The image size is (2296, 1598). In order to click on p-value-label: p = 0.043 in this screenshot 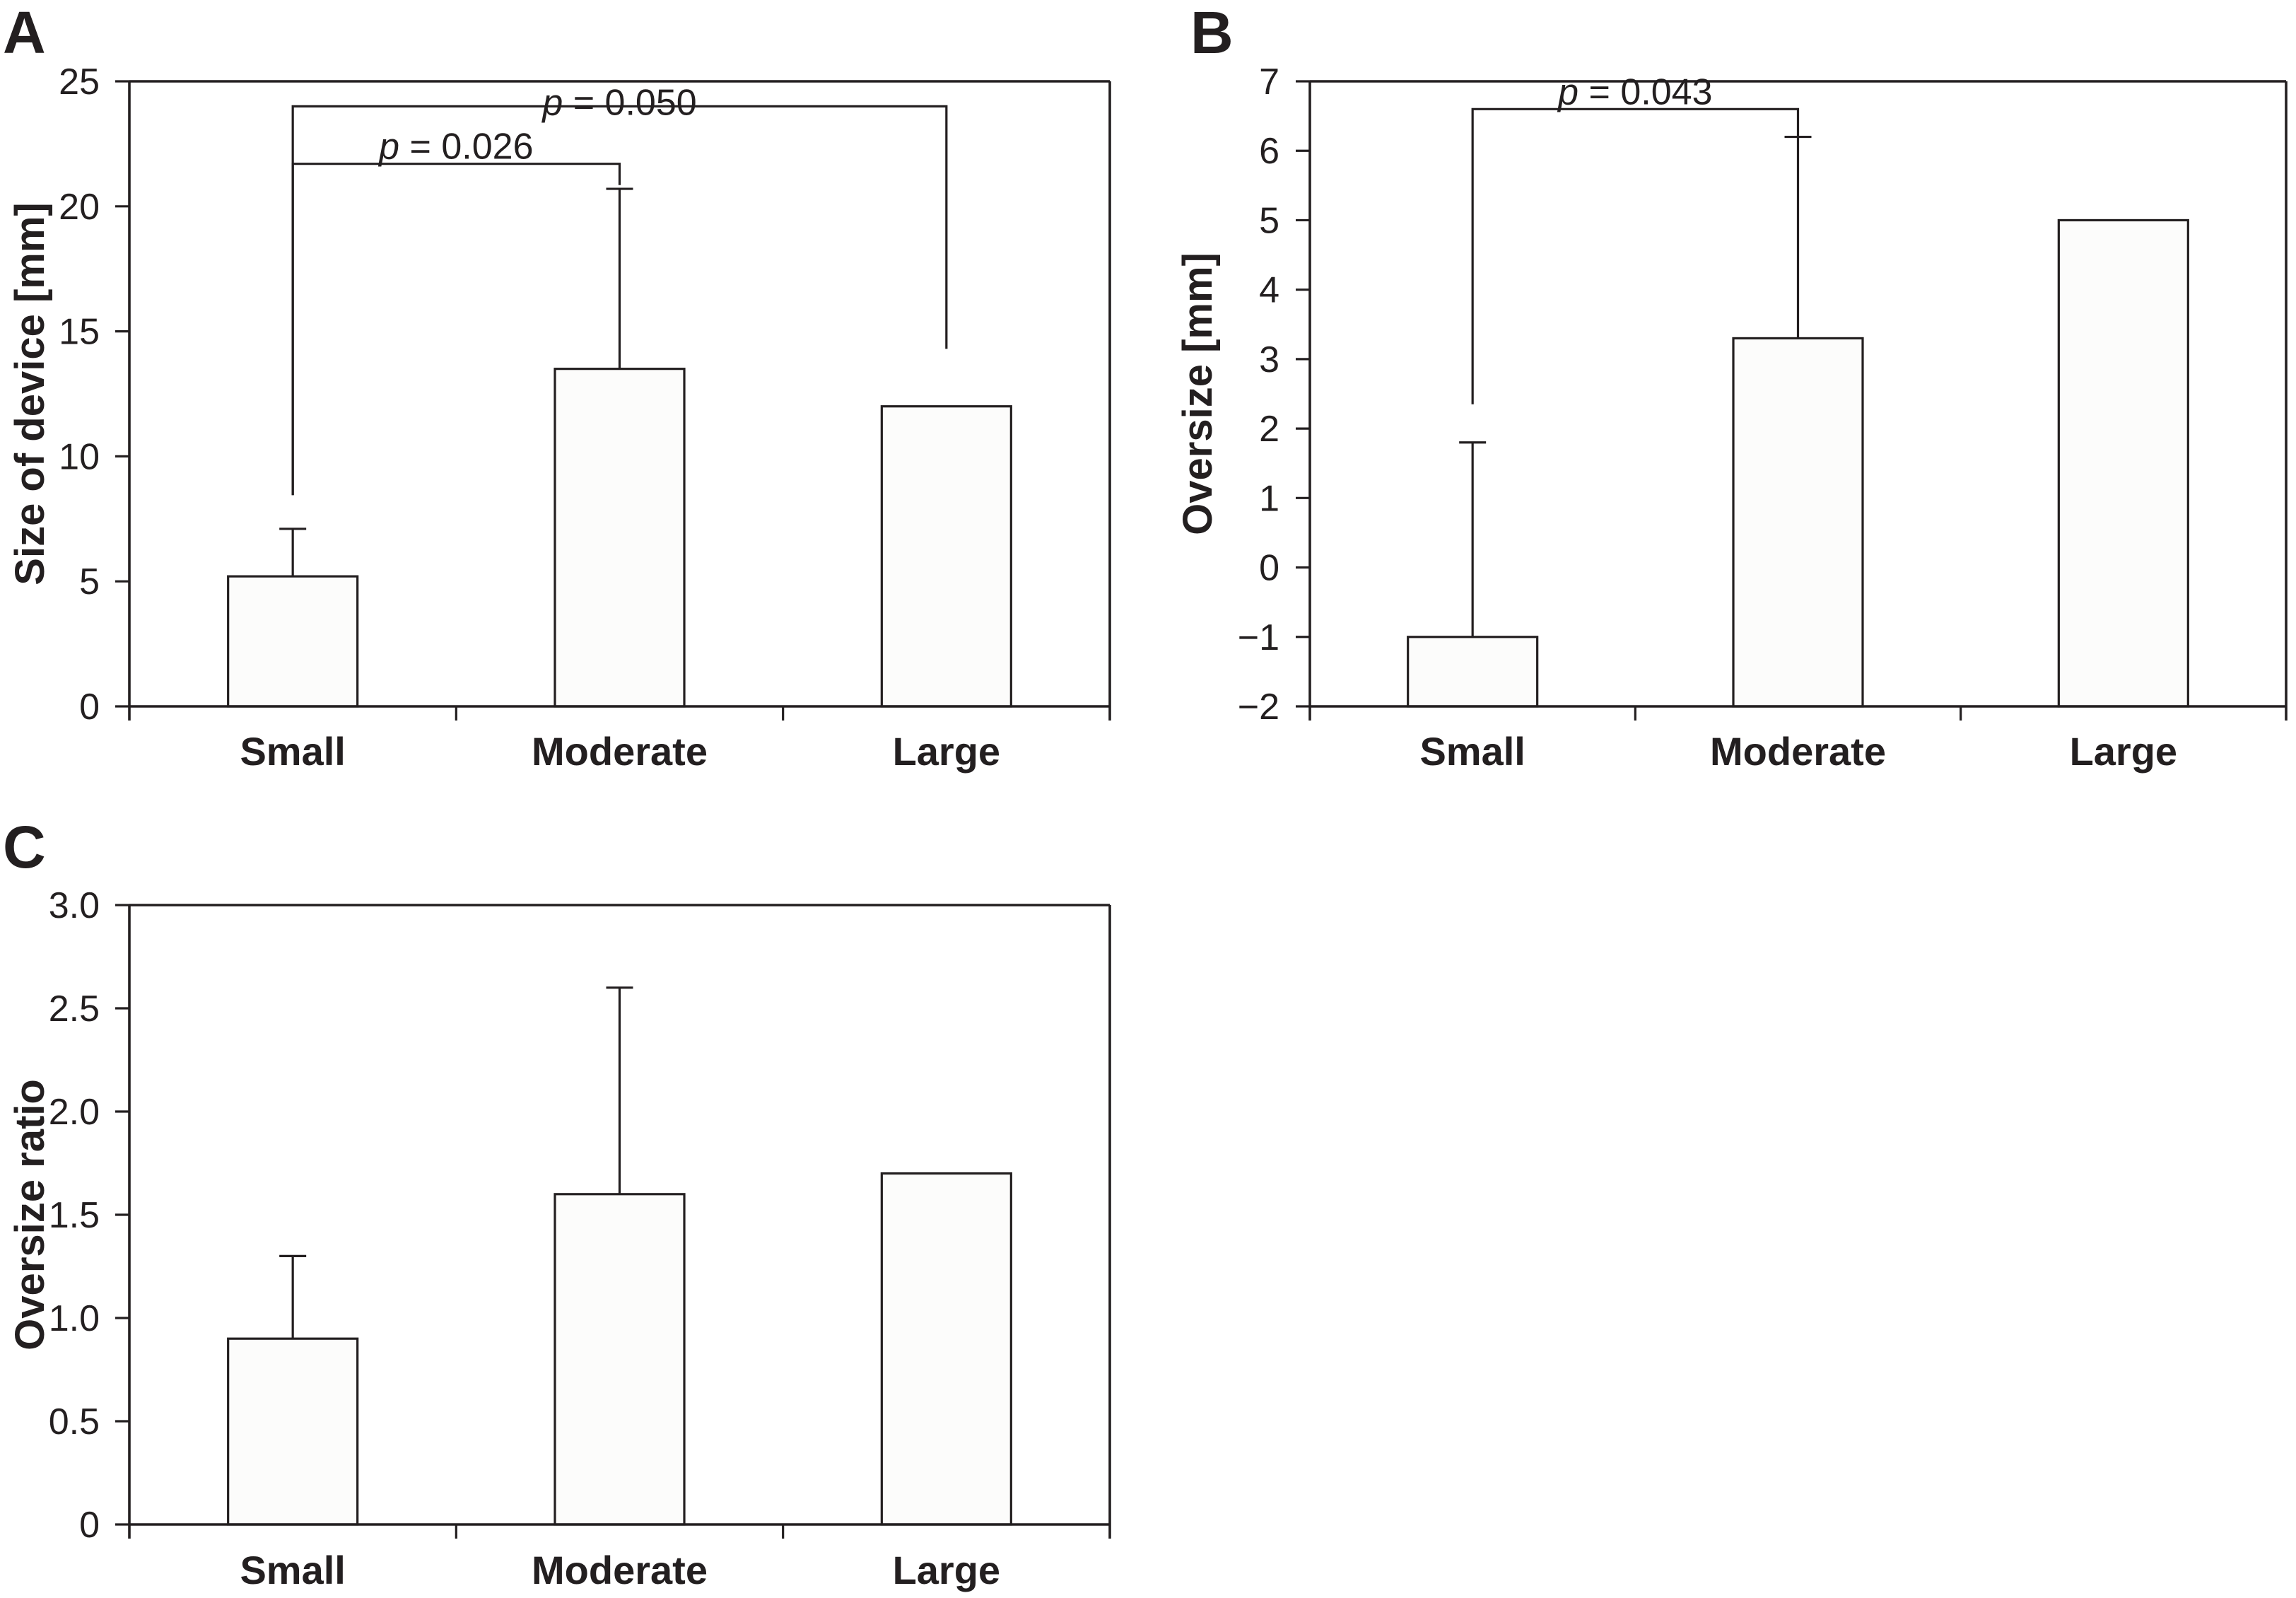, I will do `click(1634, 92)`.